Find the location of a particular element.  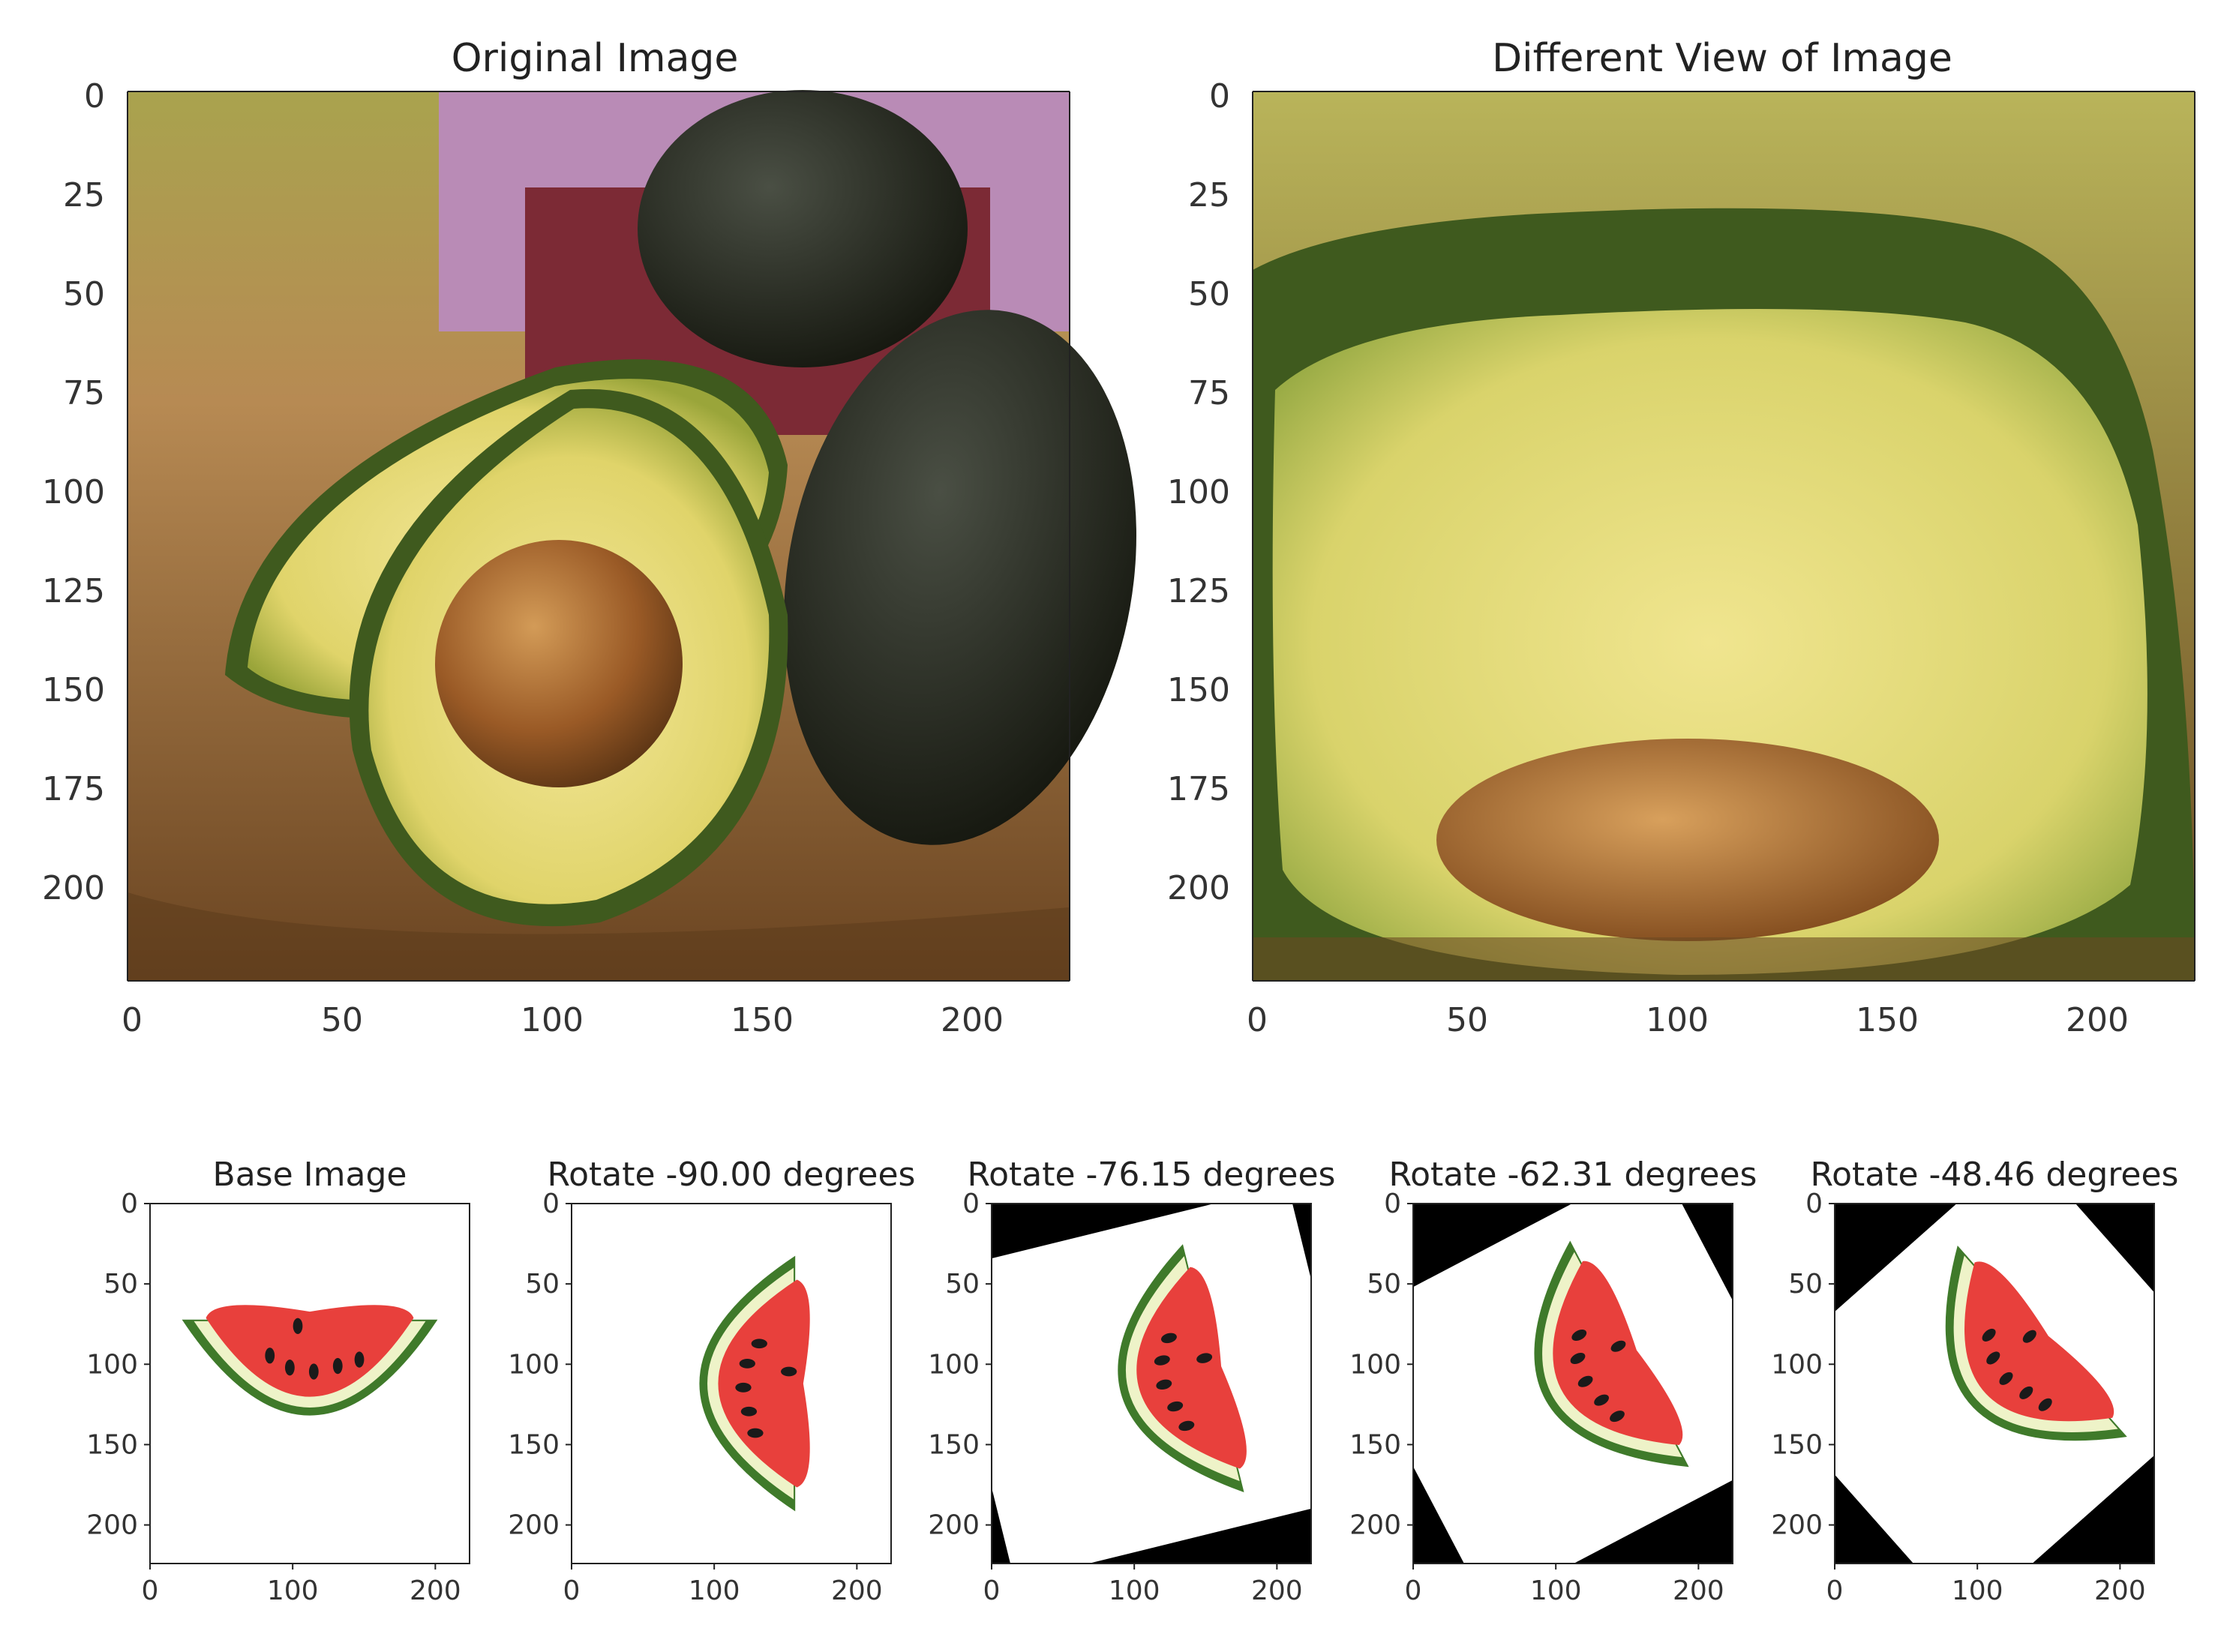

panel-title: Different View of Image is located at coordinates (1722, 58).